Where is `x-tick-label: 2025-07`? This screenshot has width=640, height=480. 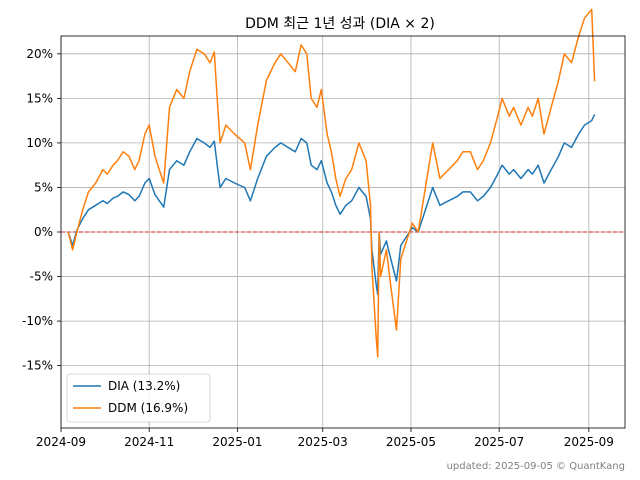
x-tick-label: 2025-07 is located at coordinates (499, 442).